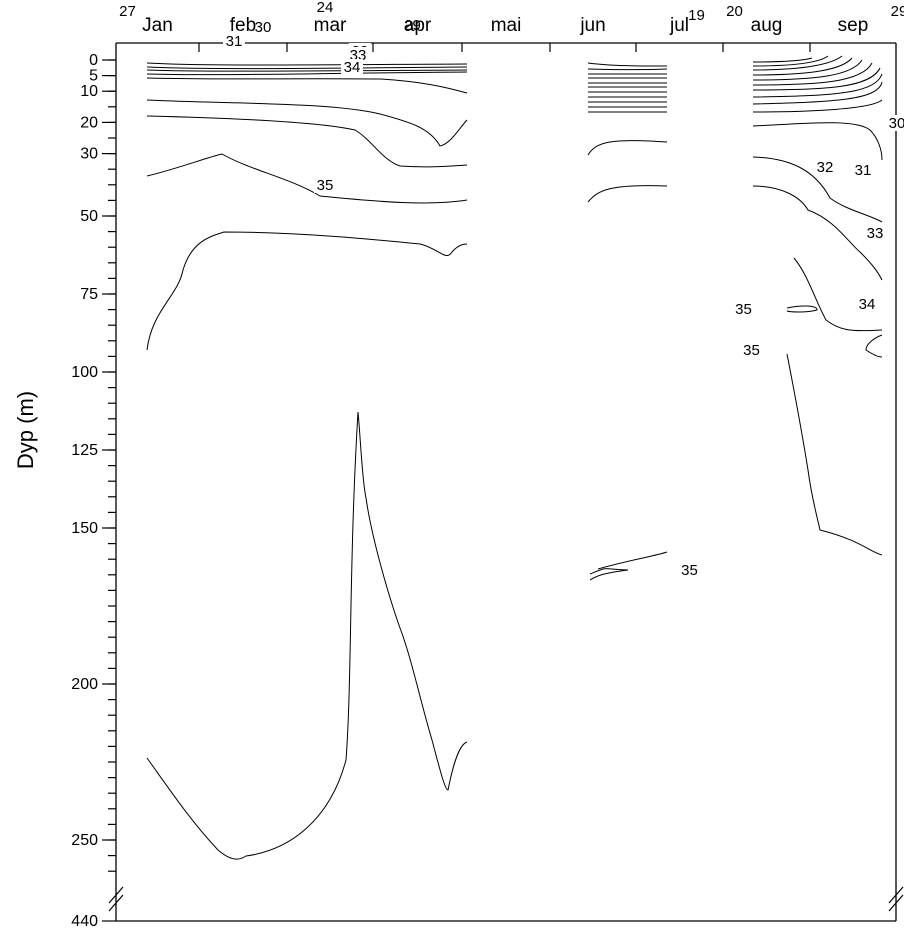  What do you see at coordinates (84, 528) in the screenshot?
I see `y-tick-label: 150` at bounding box center [84, 528].